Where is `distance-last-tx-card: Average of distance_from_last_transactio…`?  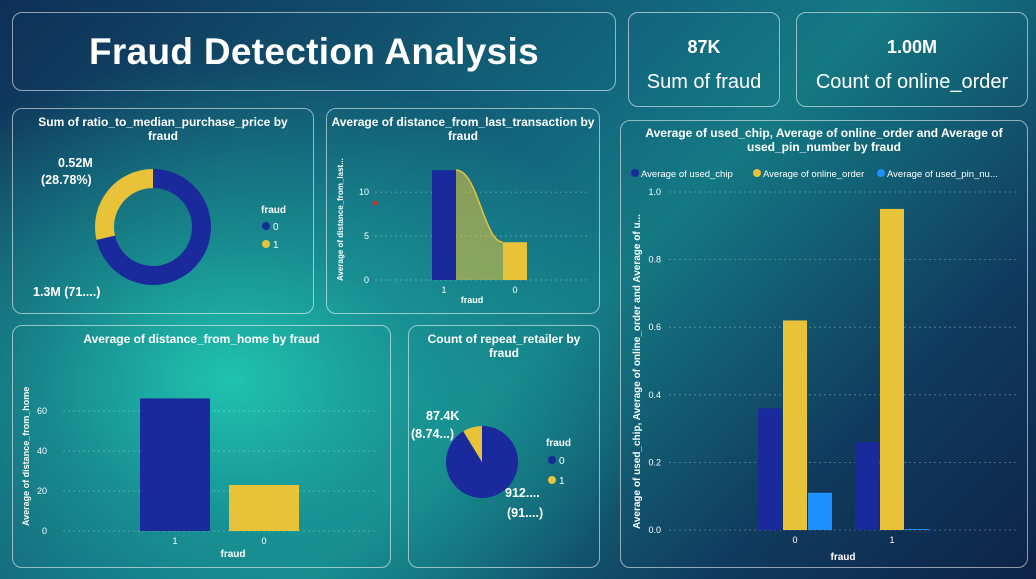 distance-last-tx-card: Average of distance_from_last_transactio… is located at coordinates (463, 211).